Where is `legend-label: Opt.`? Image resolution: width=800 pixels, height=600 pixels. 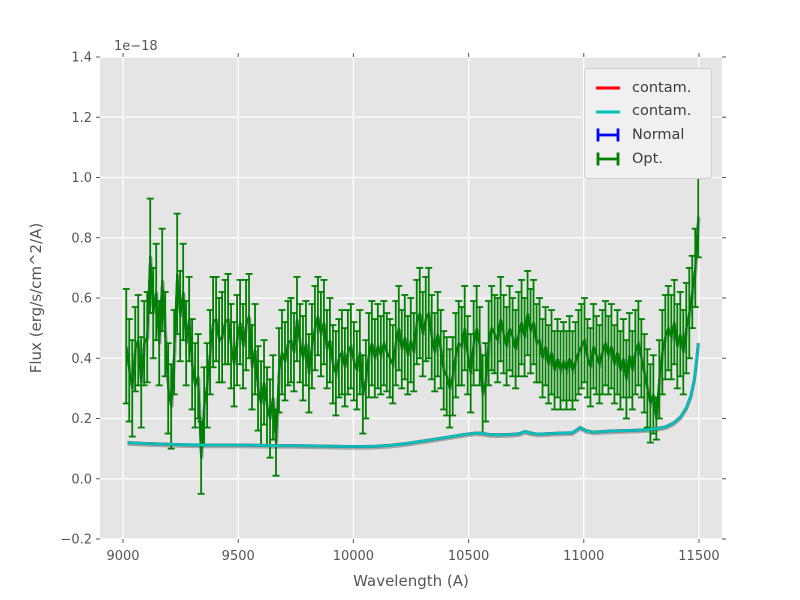 legend-label: Opt. is located at coordinates (647, 158).